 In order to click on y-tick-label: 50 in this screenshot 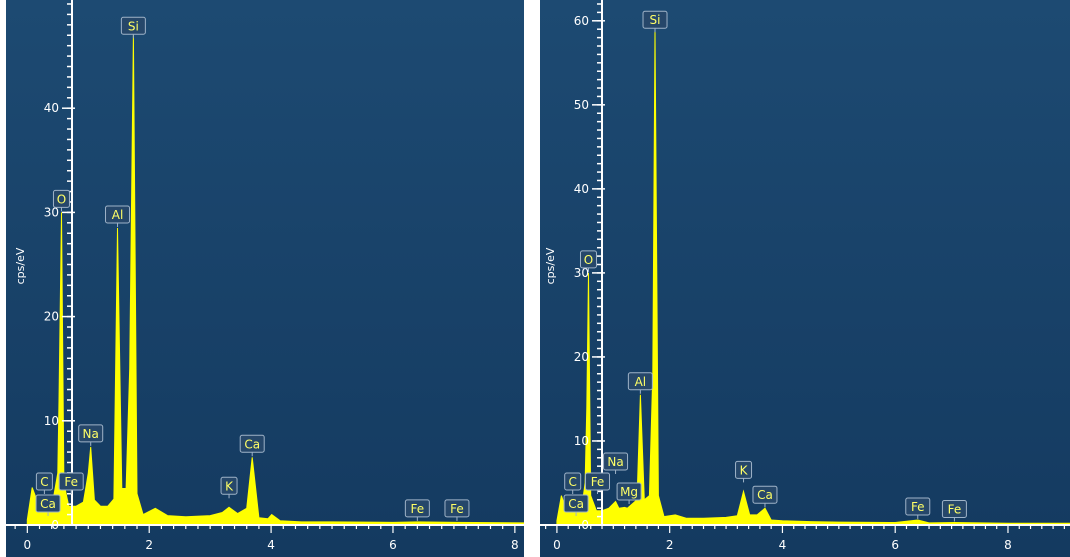, I will do `click(581, 105)`.